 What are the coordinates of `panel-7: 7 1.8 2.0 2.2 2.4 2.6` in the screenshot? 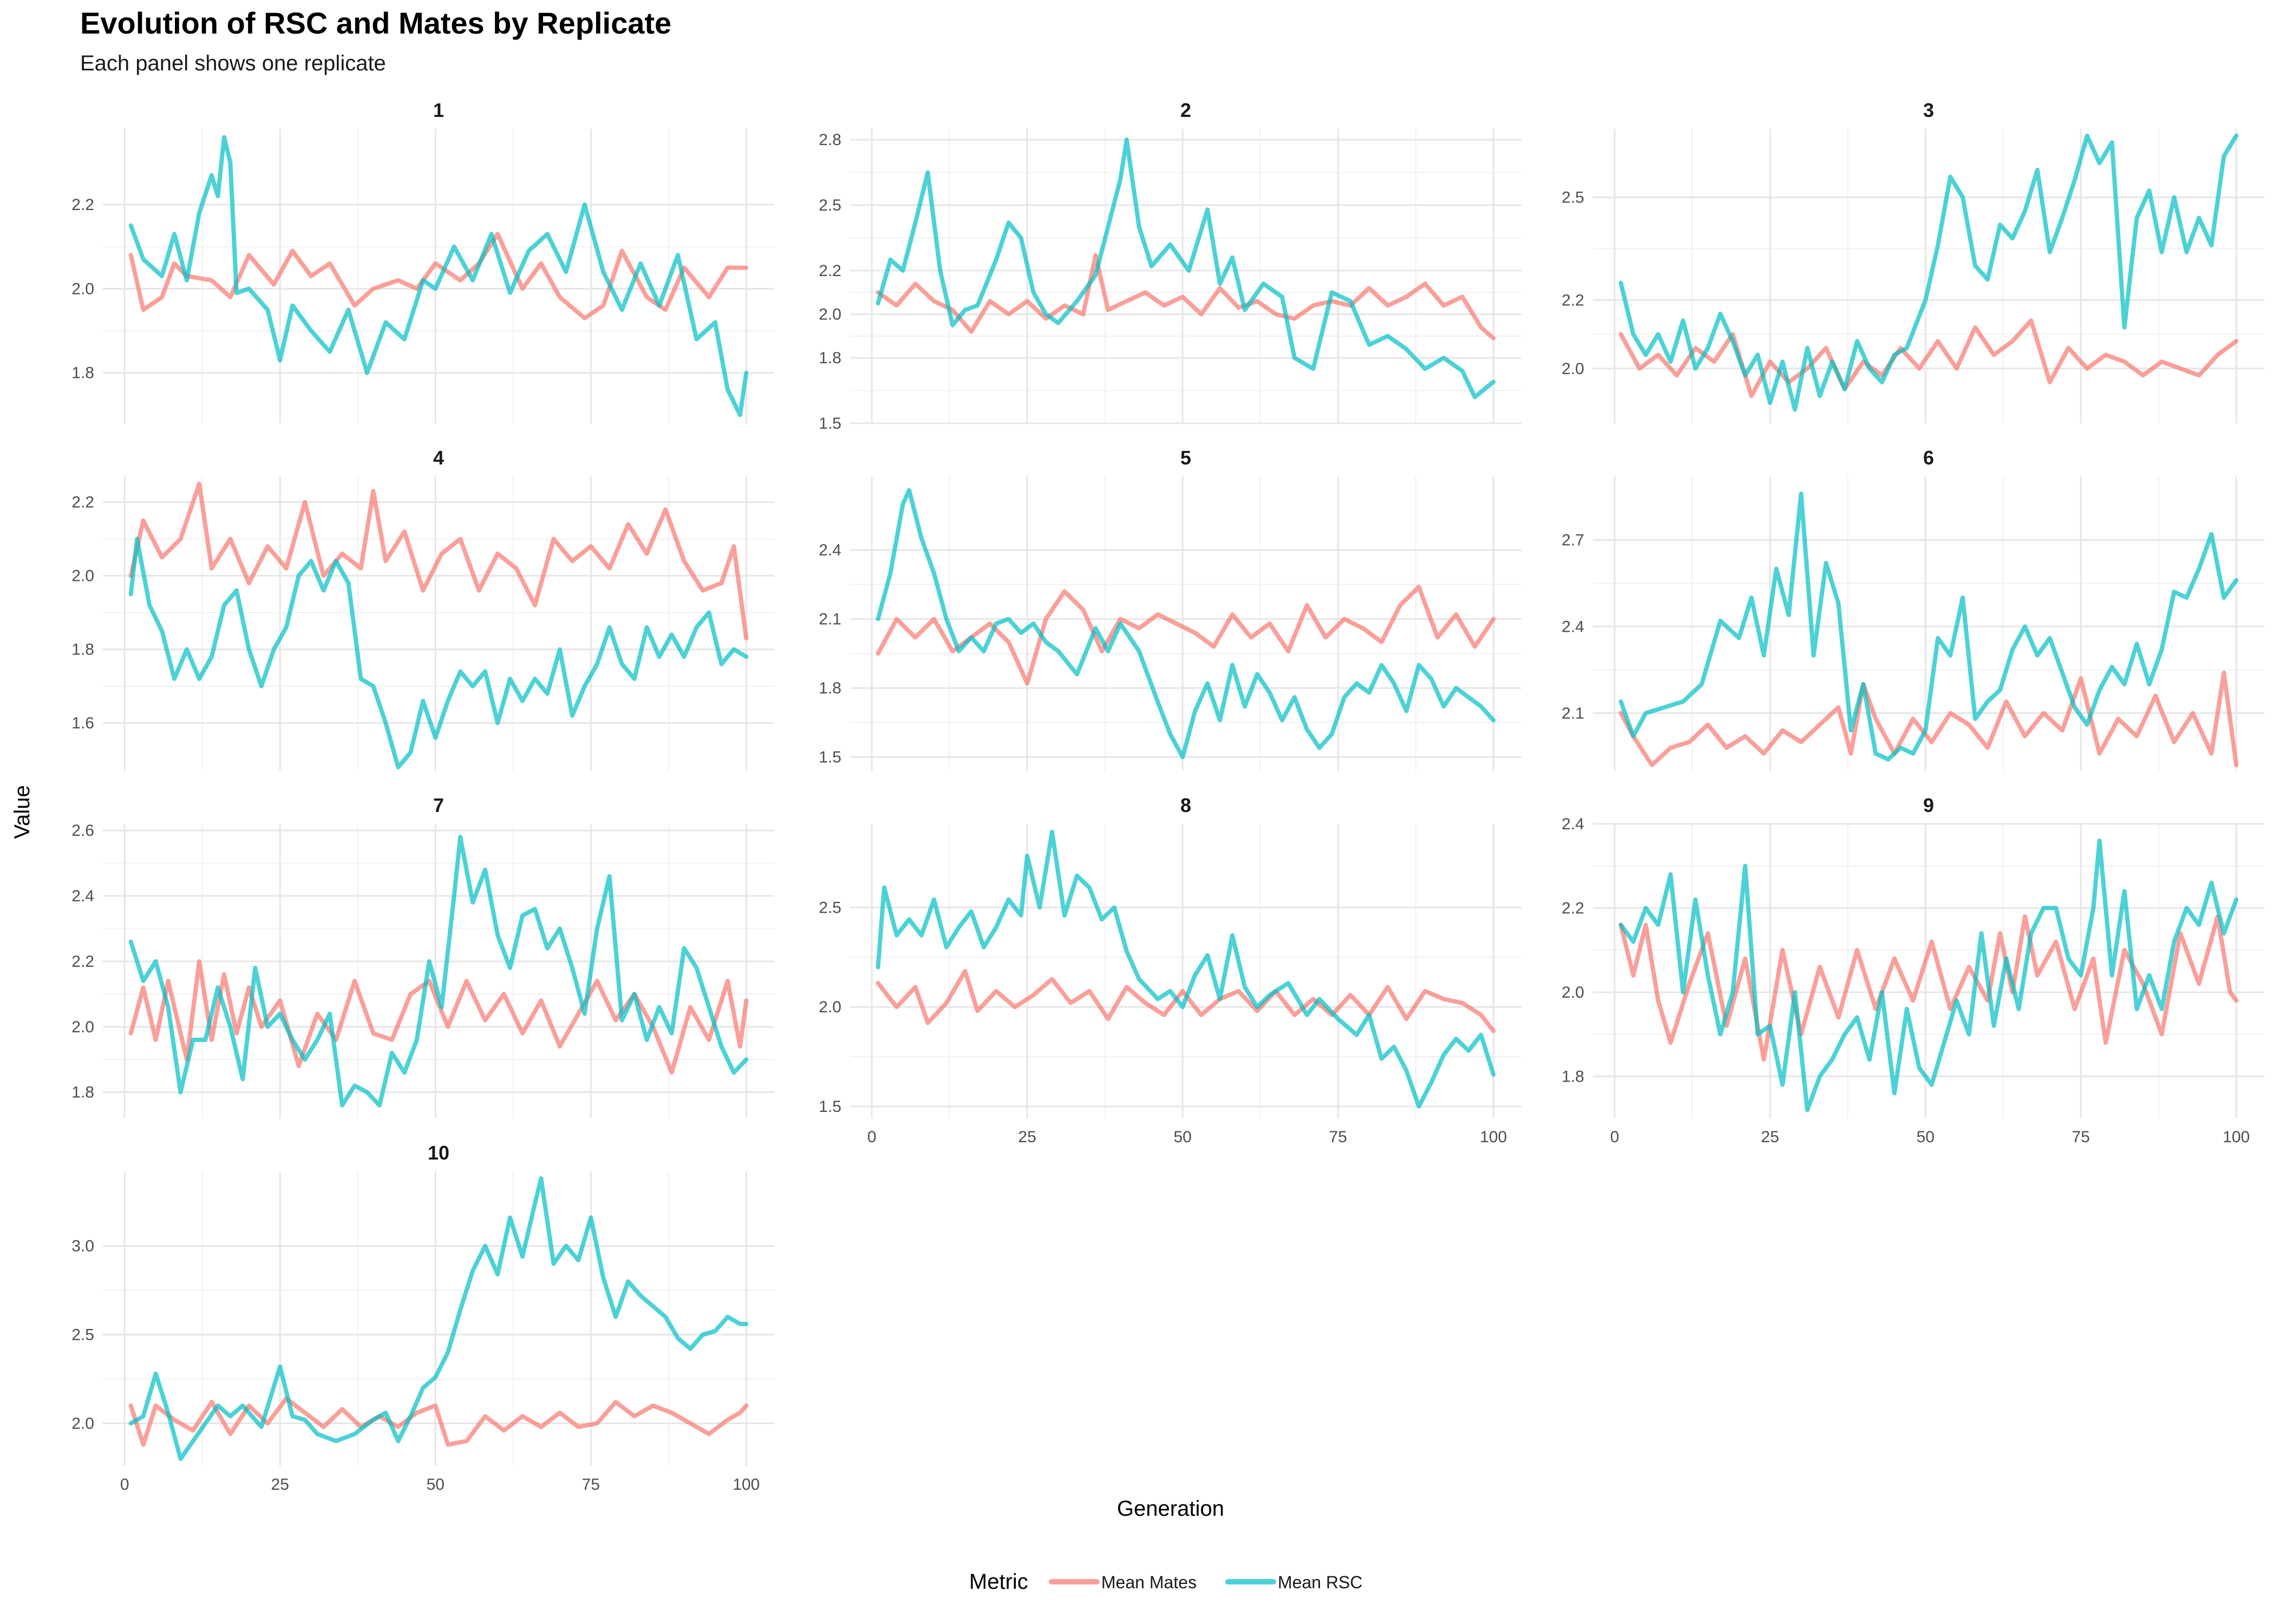 It's located at (423, 956).